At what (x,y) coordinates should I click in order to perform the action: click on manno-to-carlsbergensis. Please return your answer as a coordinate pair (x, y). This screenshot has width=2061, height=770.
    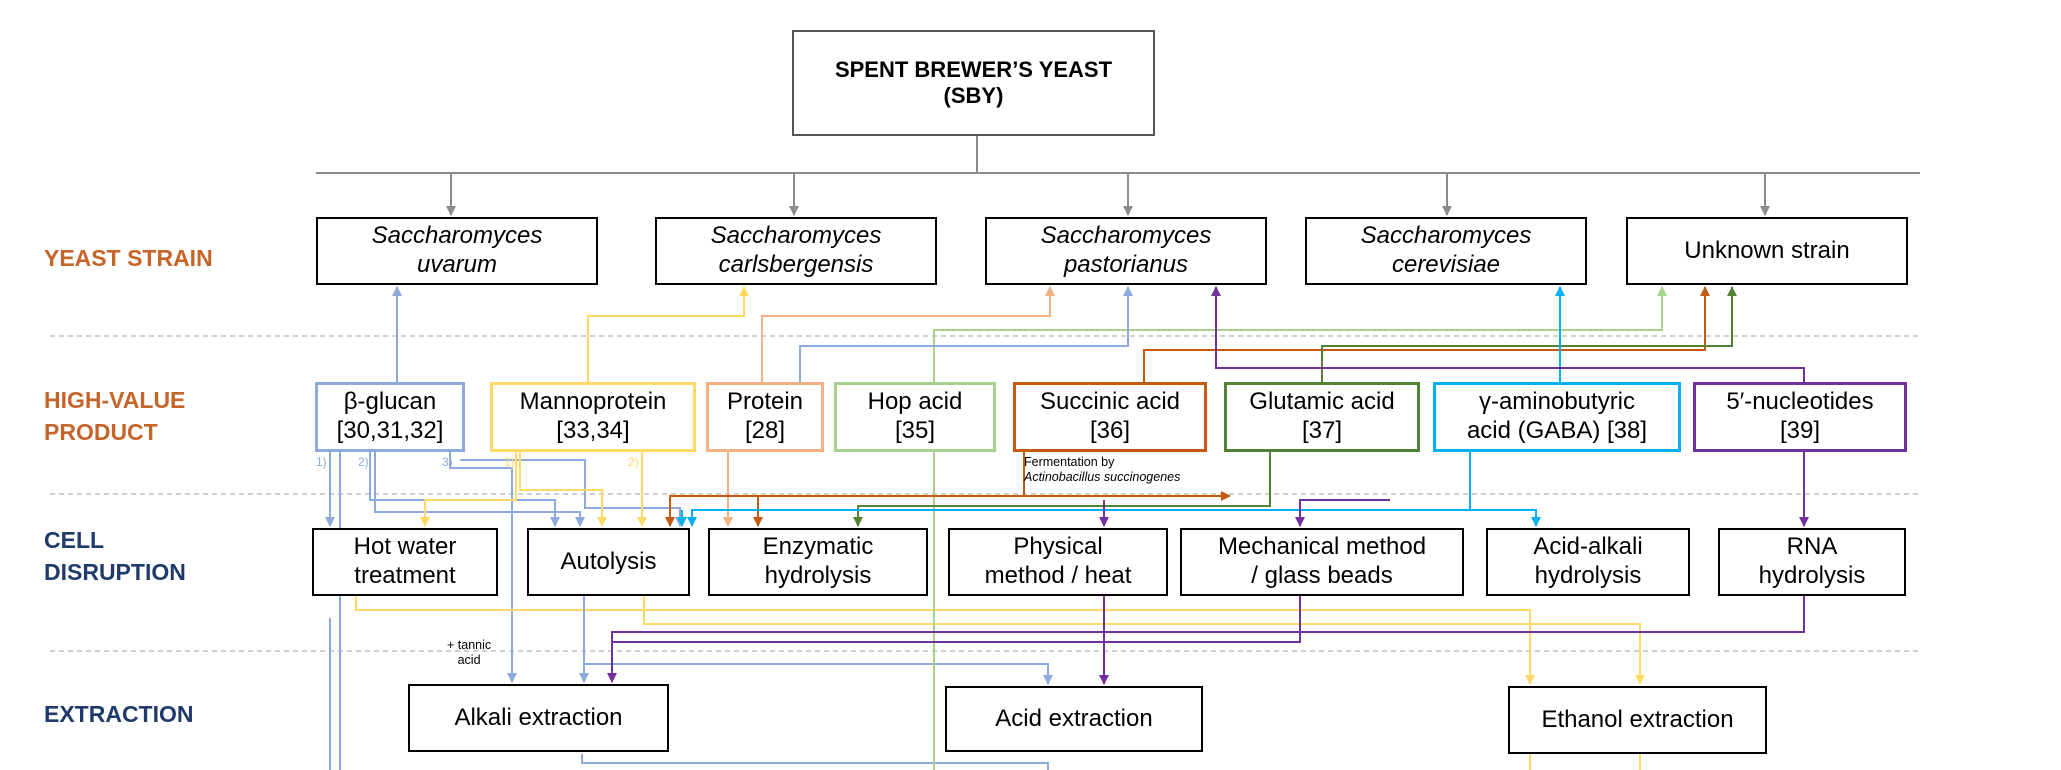
    Looking at the image, I should click on (668, 334).